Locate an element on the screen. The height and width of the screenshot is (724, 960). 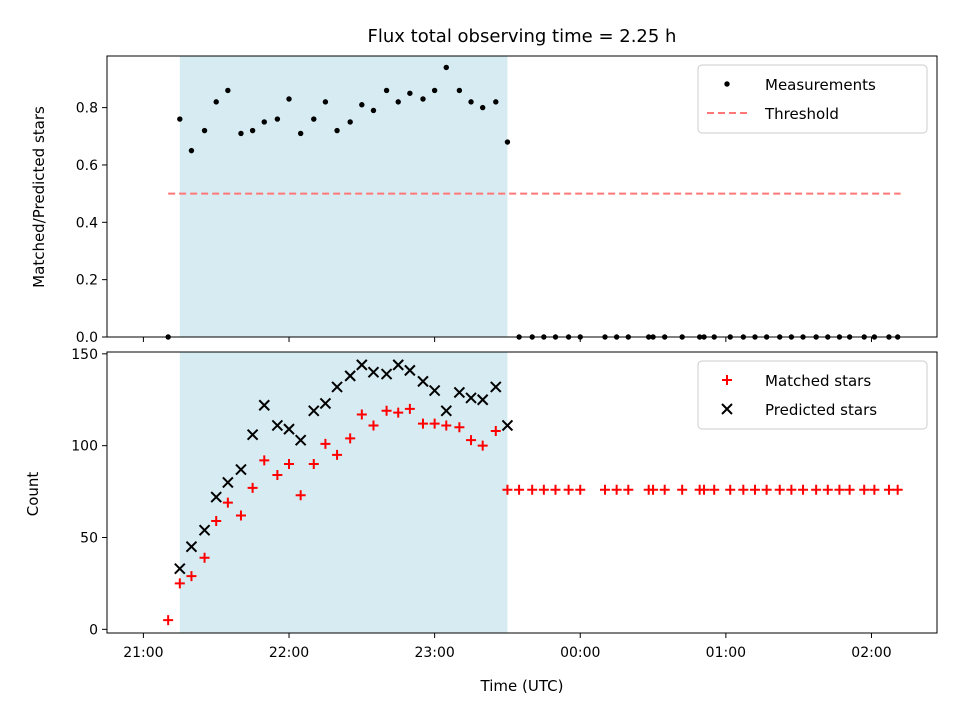
legend-label: Threshold is located at coordinates (801, 114).